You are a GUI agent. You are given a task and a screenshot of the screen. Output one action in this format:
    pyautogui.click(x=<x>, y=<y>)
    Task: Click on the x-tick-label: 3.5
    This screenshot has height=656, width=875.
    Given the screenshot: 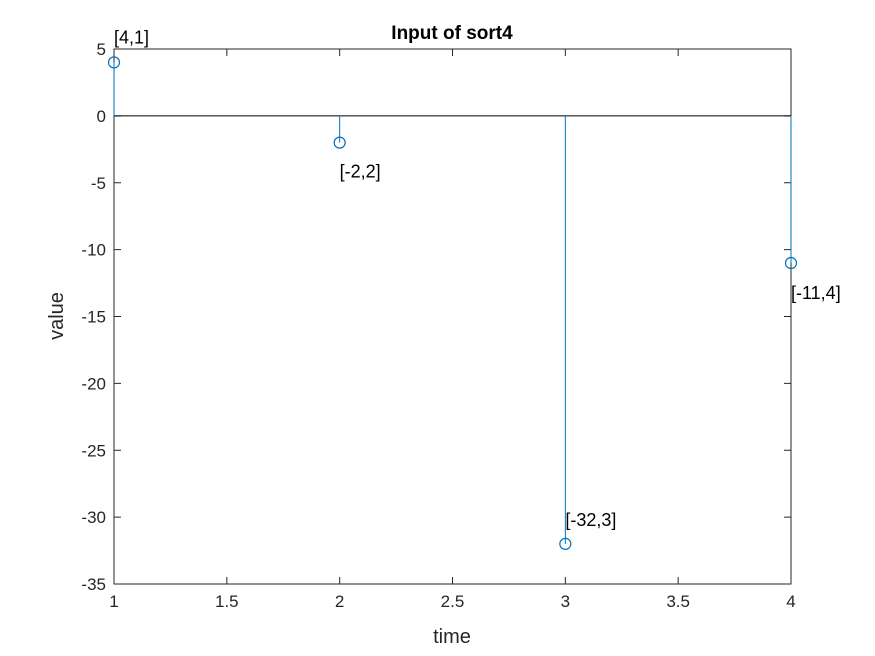 What is the action you would take?
    pyautogui.click(x=678, y=601)
    